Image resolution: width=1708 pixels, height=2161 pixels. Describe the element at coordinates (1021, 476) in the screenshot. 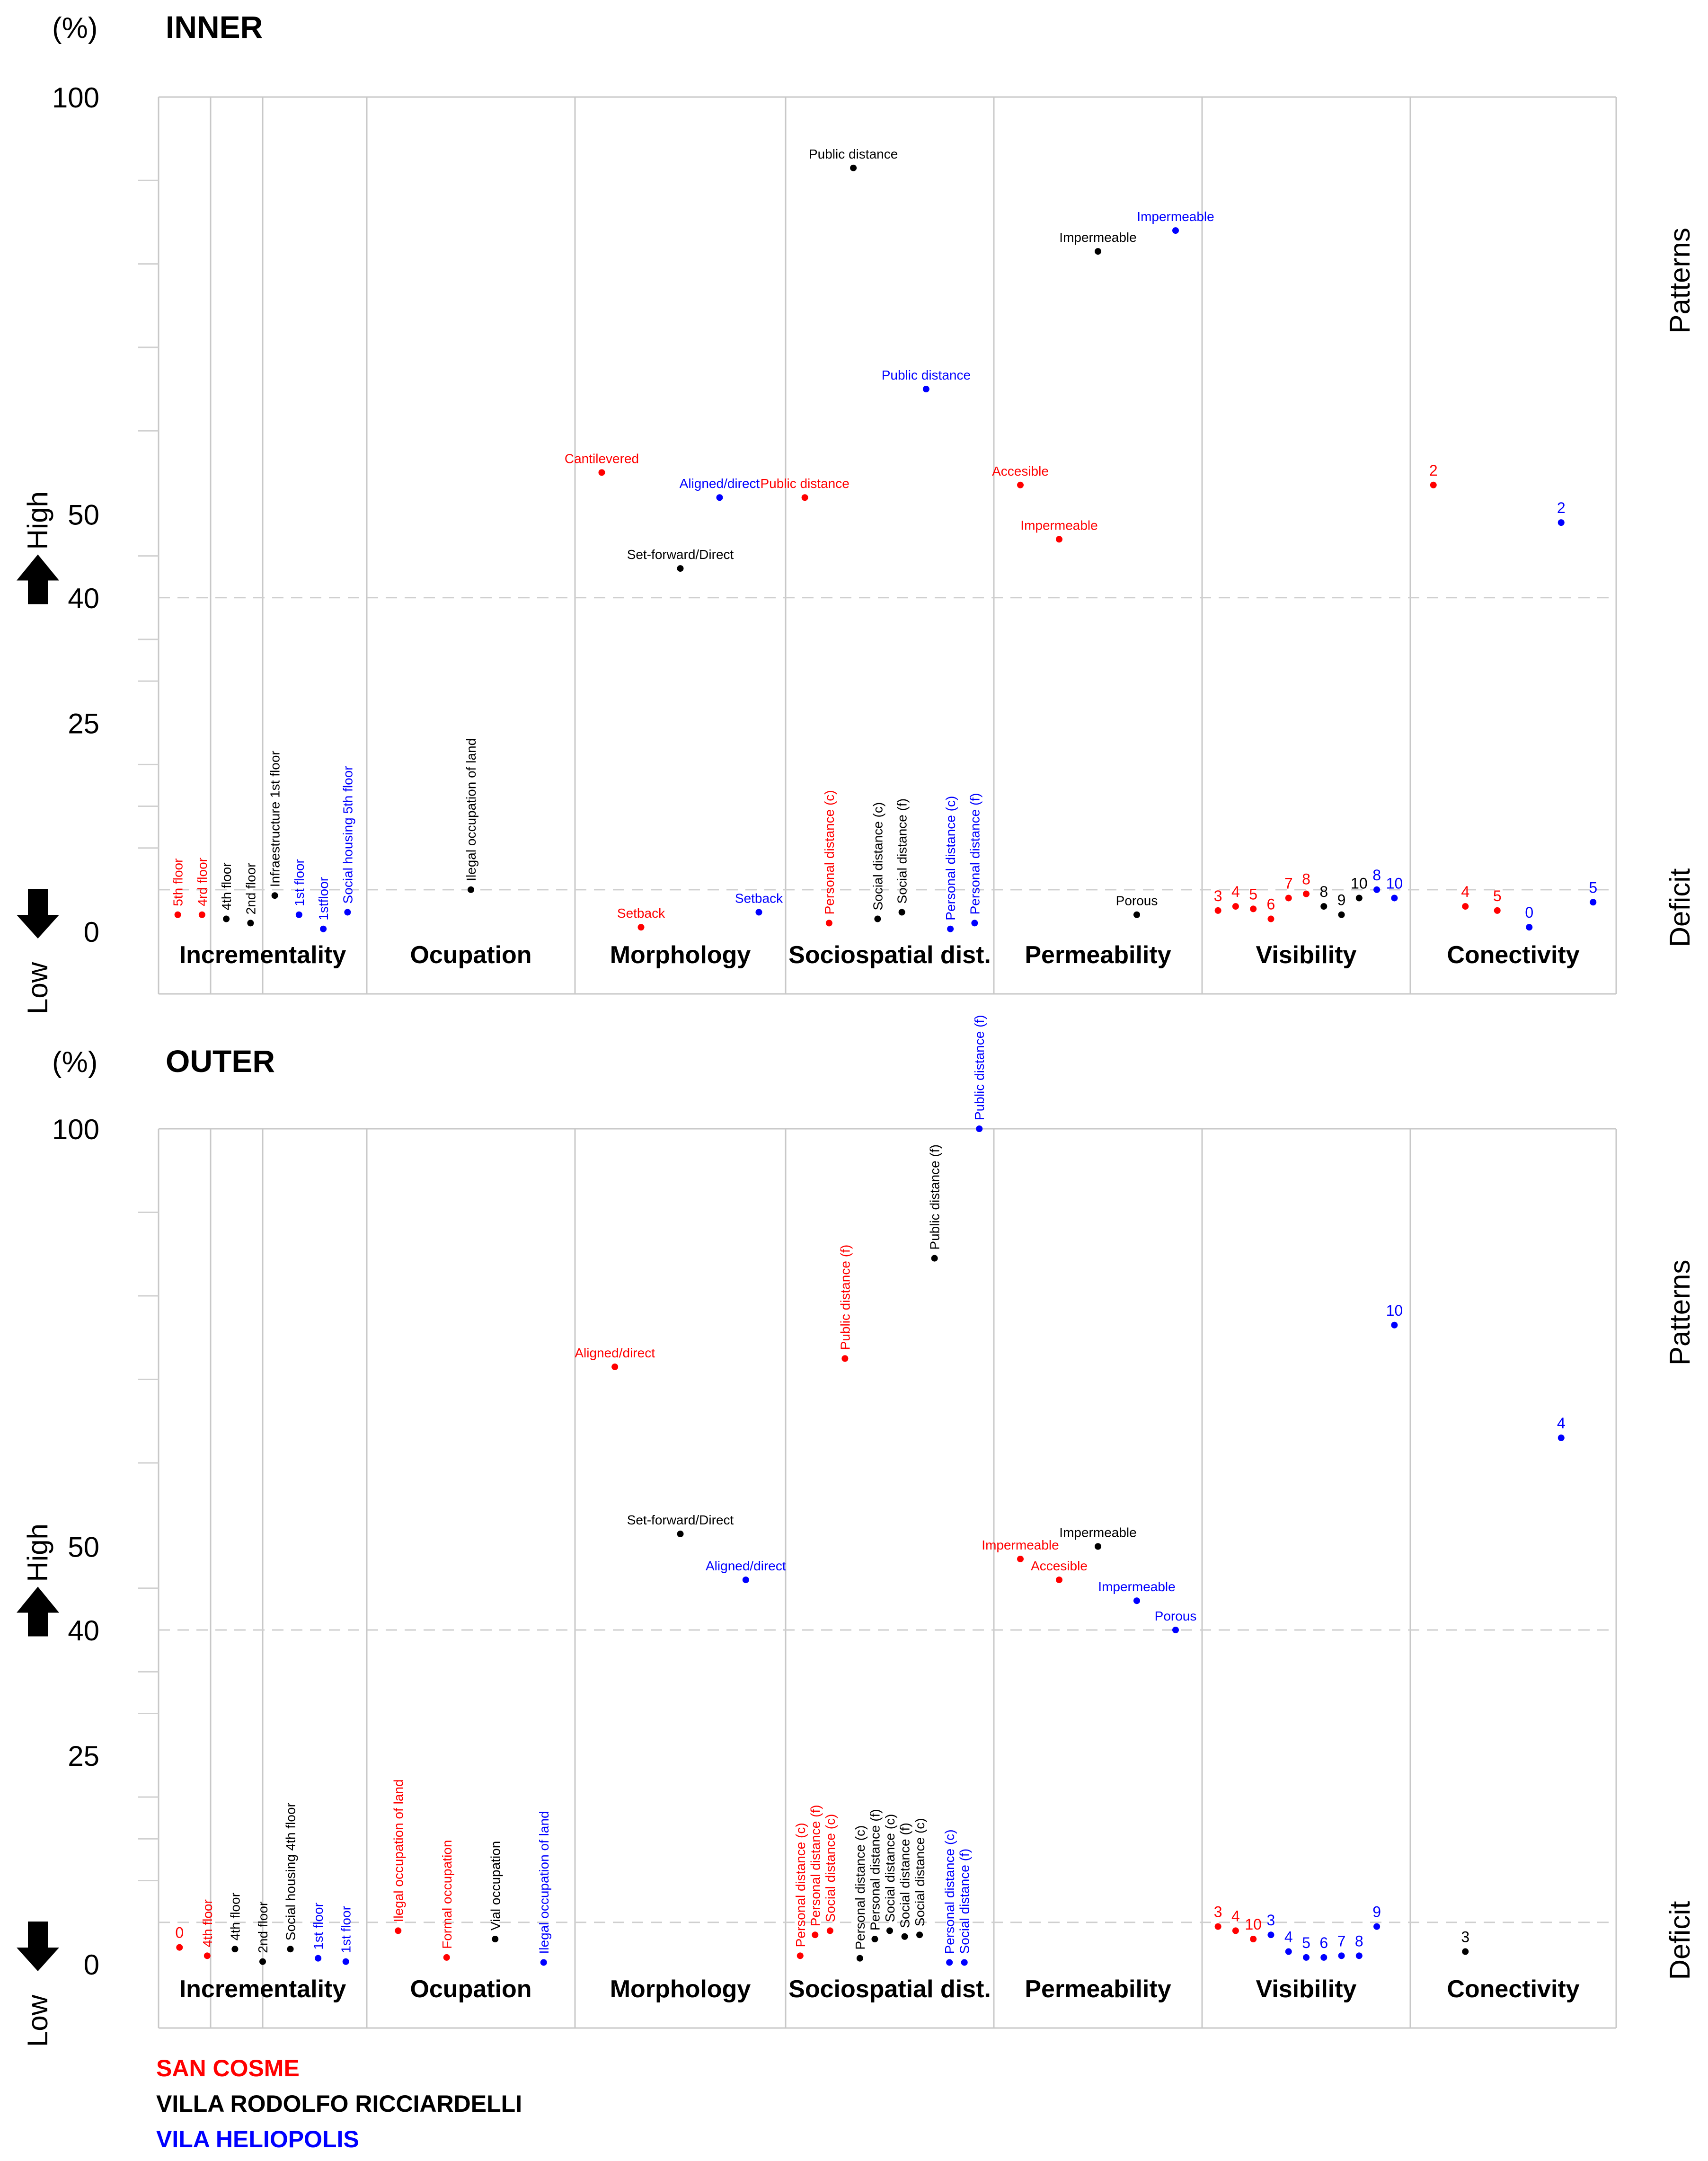

I see `data-point-san-cosme: Accesible` at that location.